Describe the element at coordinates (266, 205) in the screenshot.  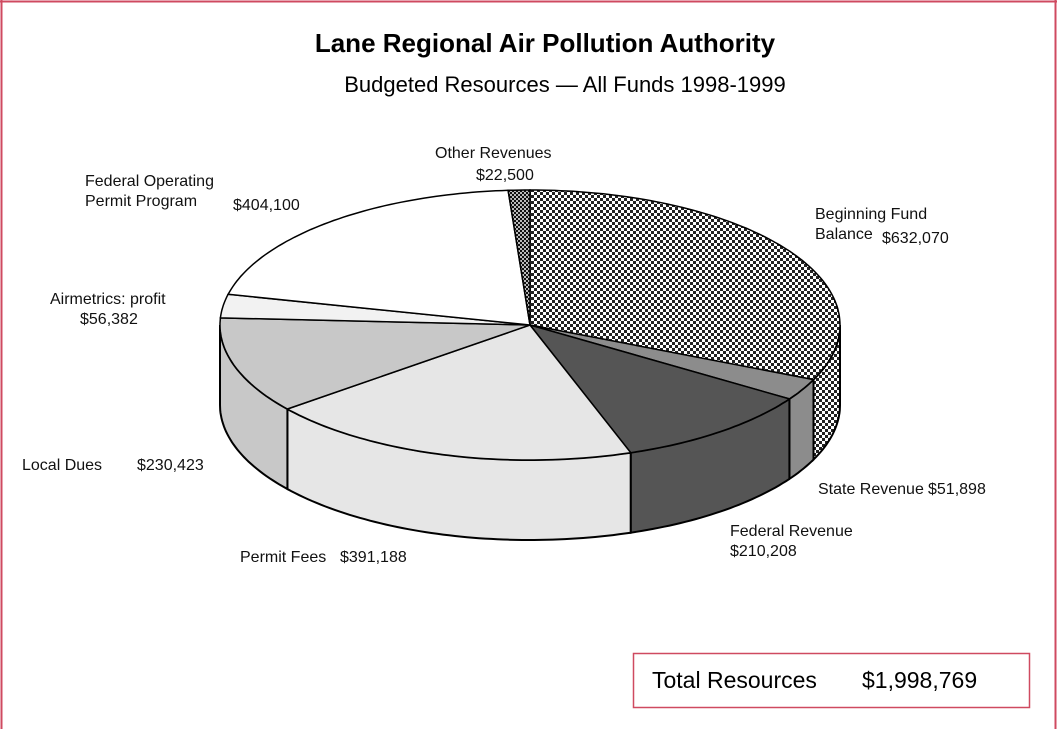
I see `slice-value-label: $404,100` at that location.